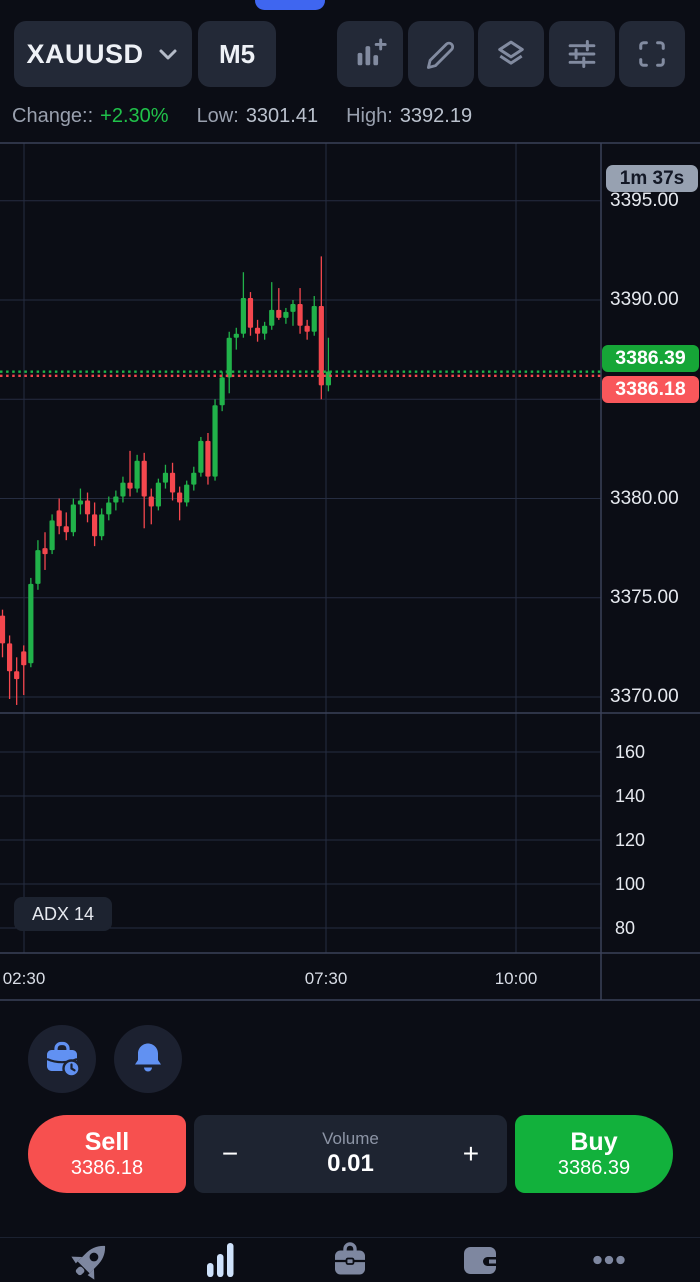 This screenshot has width=700, height=1282. What do you see at coordinates (290, 5) in the screenshot?
I see `top-notch-indicator` at bounding box center [290, 5].